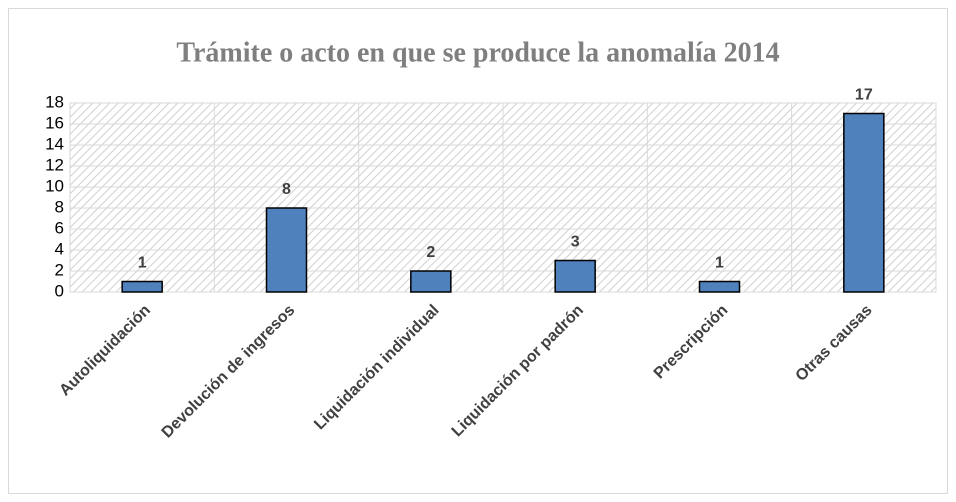 The image size is (956, 502). Describe the element at coordinates (430, 252) in the screenshot. I see `data-label: 2` at that location.